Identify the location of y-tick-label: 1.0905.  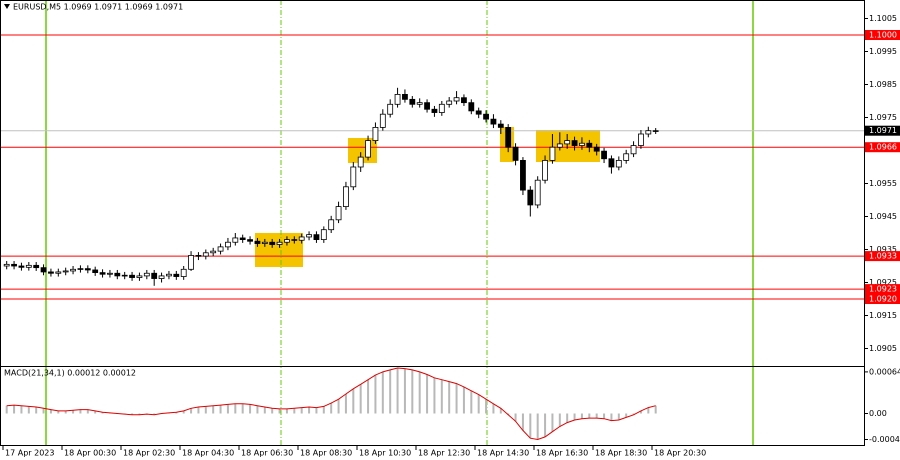
(883, 348).